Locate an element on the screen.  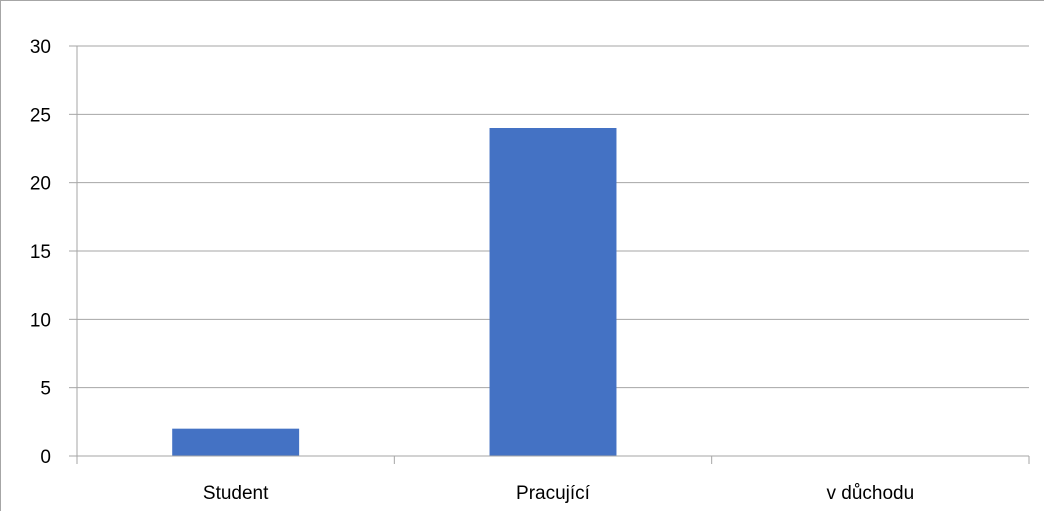
y-tick-label: 30 is located at coordinates (40, 47).